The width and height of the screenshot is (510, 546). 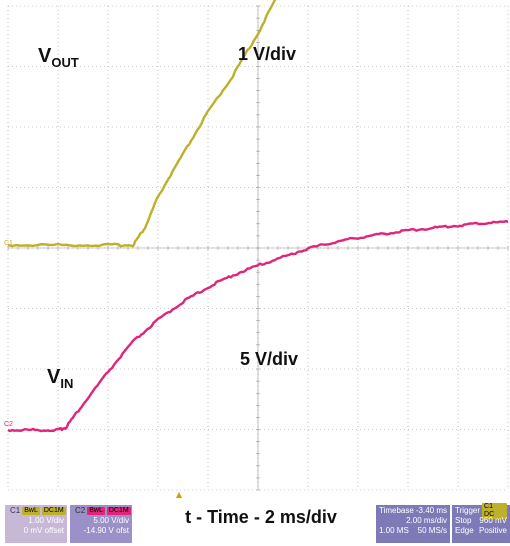 I want to click on trigger-info: Trigger C1 DC Stop 960 mV Edge Positive, so click(x=481, y=522).